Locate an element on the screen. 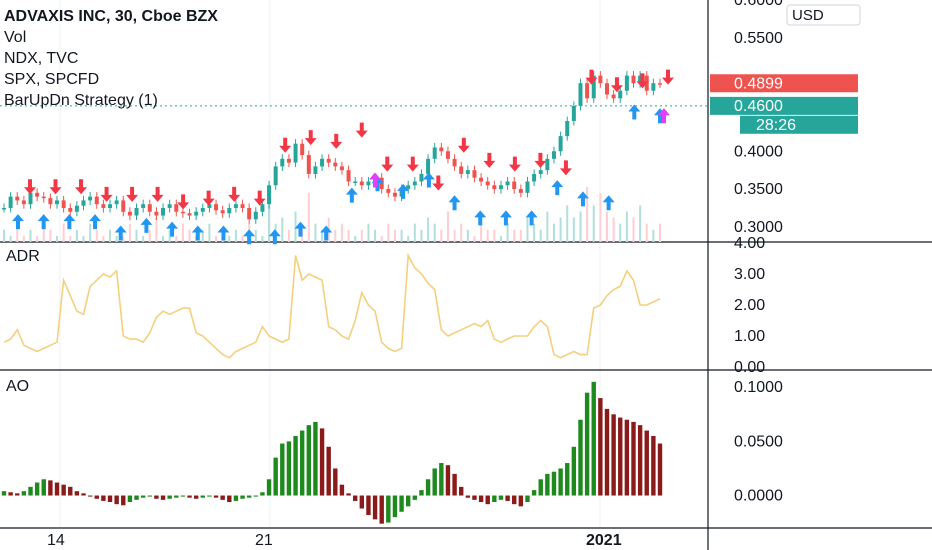 The width and height of the screenshot is (932, 550). time-axis-tick-label: 21 is located at coordinates (264, 540).